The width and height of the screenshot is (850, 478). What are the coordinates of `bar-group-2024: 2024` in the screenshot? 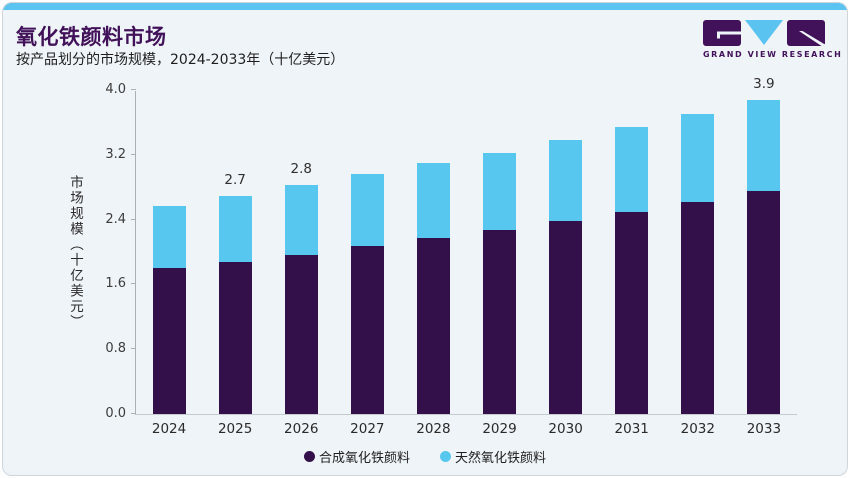 It's located at (169, 264).